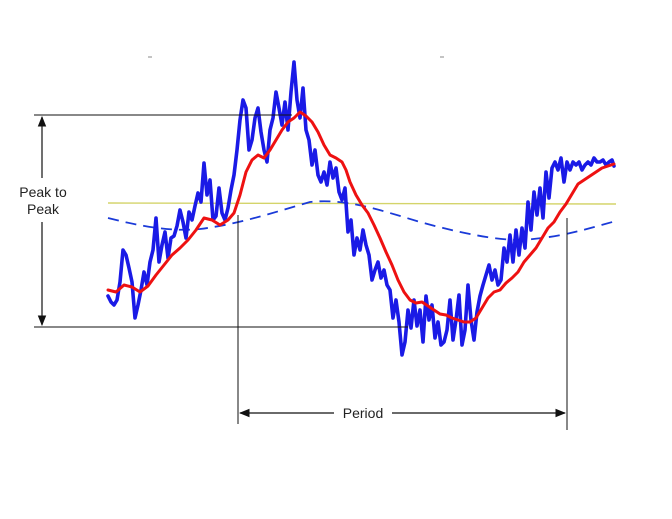 The height and width of the screenshot is (519, 672). Describe the element at coordinates (43, 192) in the screenshot. I see `amplitude-label-line1: Peak to` at that location.